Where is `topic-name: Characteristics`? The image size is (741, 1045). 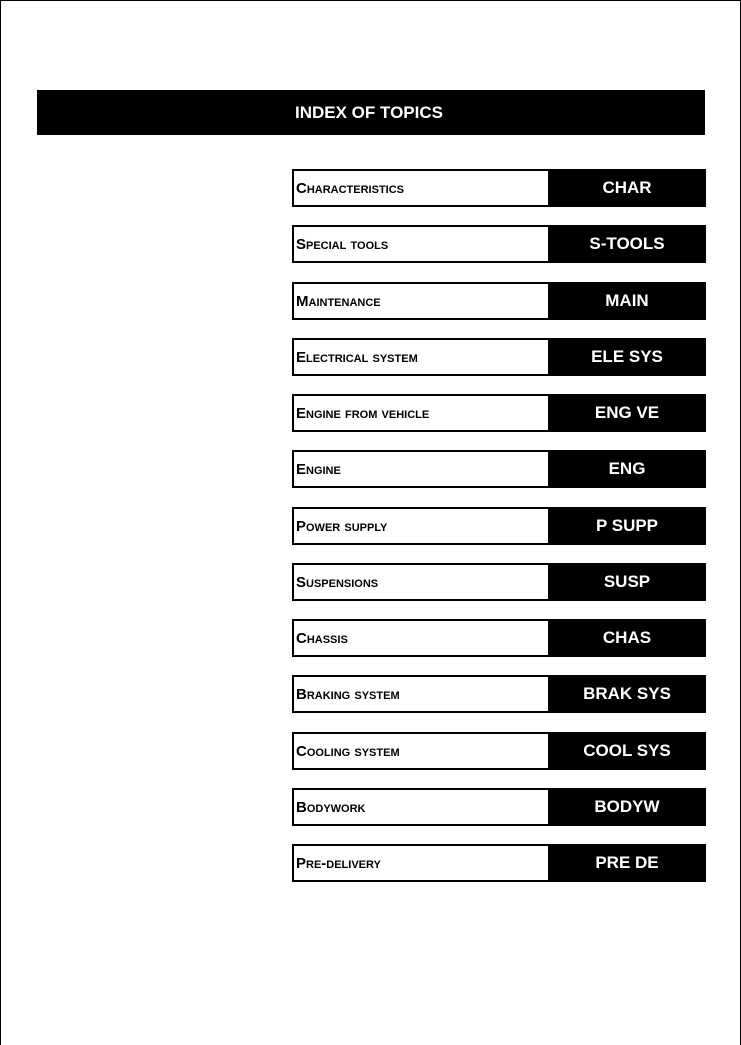
topic-name: Characteristics is located at coordinates (422, 188).